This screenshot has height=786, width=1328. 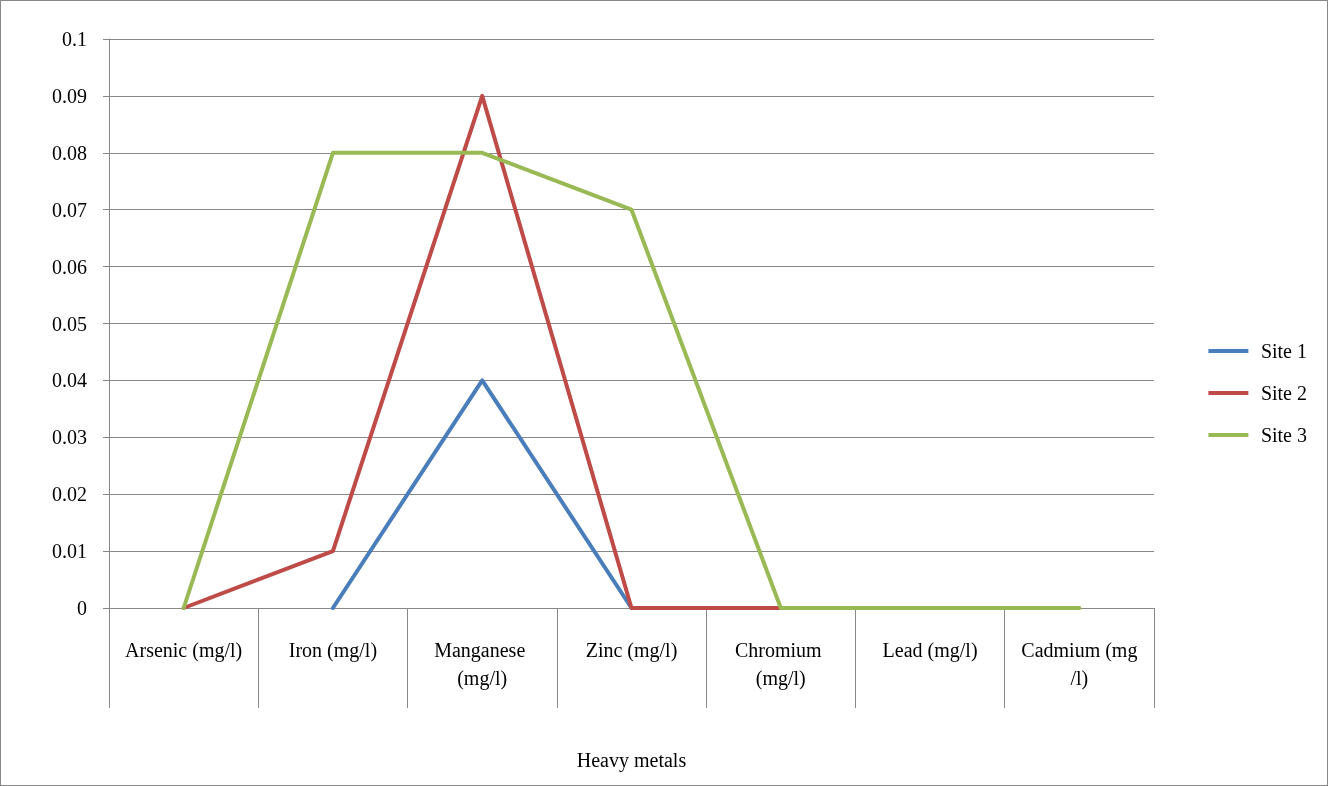 What do you see at coordinates (69, 437) in the screenshot?
I see `y-tick-label: 0.03` at bounding box center [69, 437].